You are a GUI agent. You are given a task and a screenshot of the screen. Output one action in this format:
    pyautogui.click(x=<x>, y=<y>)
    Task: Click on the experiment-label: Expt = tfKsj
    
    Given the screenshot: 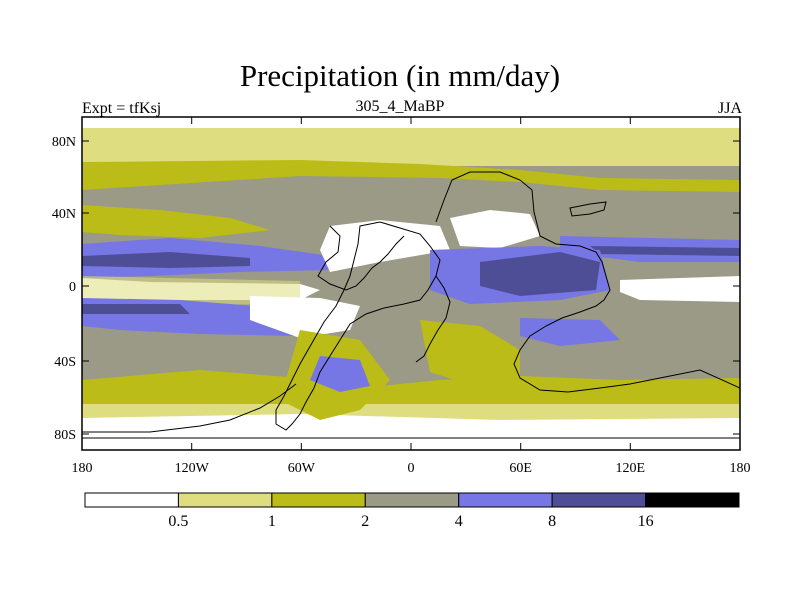 What is the action you would take?
    pyautogui.click(x=122, y=108)
    